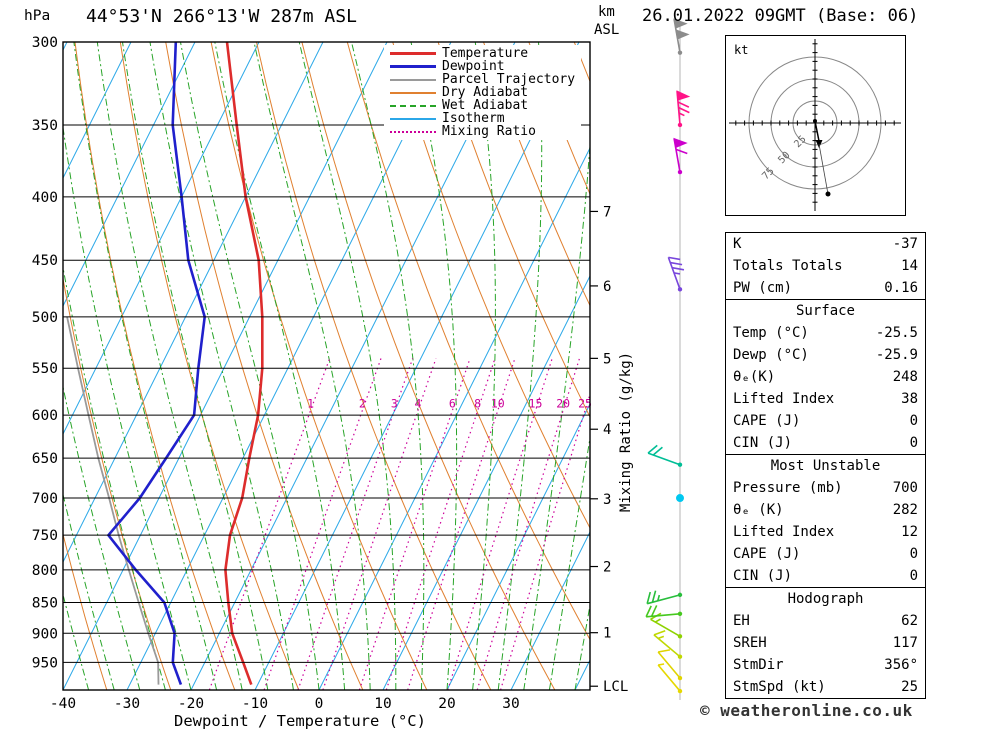 This screenshot has width=1000, height=733. What do you see at coordinates (800, 142) in the screenshot?
I see `hodograph-ring-label-25: 25` at bounding box center [800, 142].